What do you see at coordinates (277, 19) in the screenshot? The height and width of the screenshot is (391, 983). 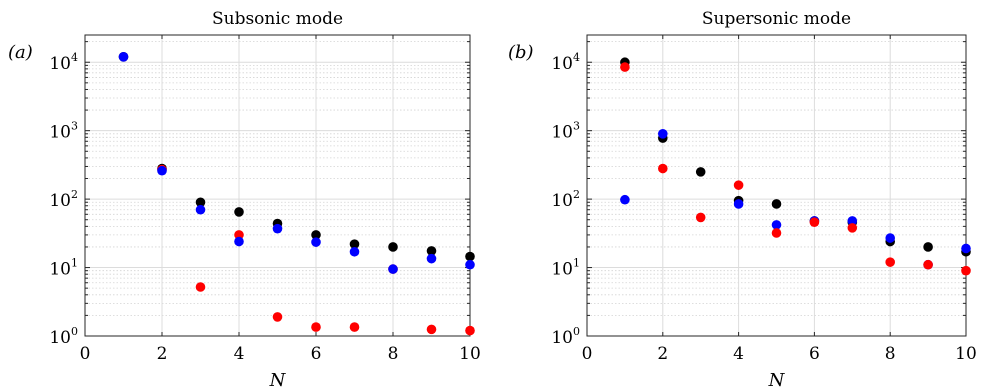 I see `chart-title: Subsonic mode` at bounding box center [277, 19].